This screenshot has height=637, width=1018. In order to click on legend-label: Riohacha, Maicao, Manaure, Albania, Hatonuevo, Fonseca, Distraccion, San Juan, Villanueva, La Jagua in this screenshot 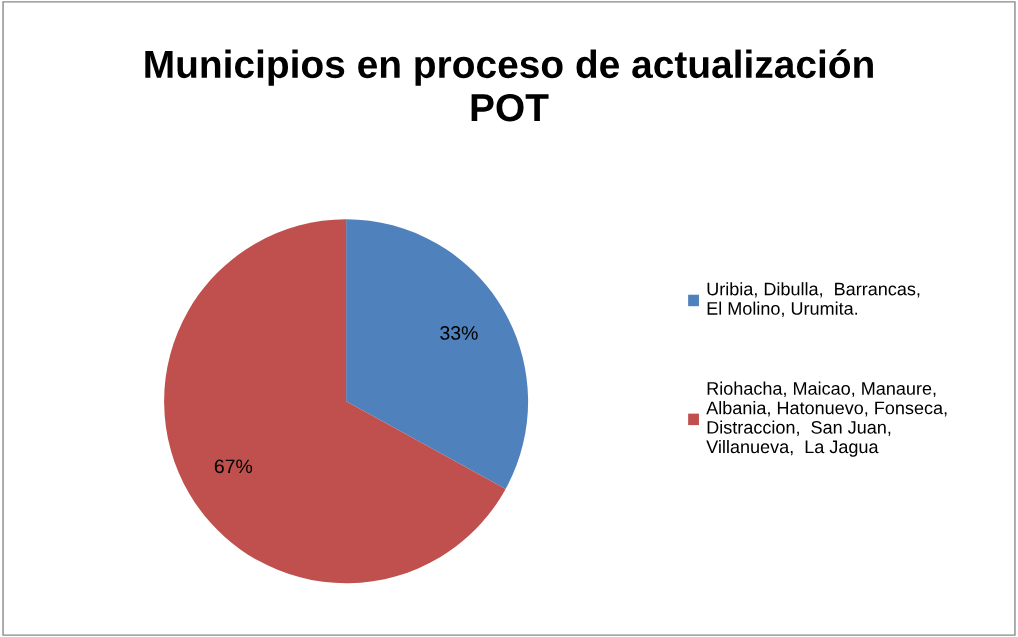, I will do `click(826, 419)`.